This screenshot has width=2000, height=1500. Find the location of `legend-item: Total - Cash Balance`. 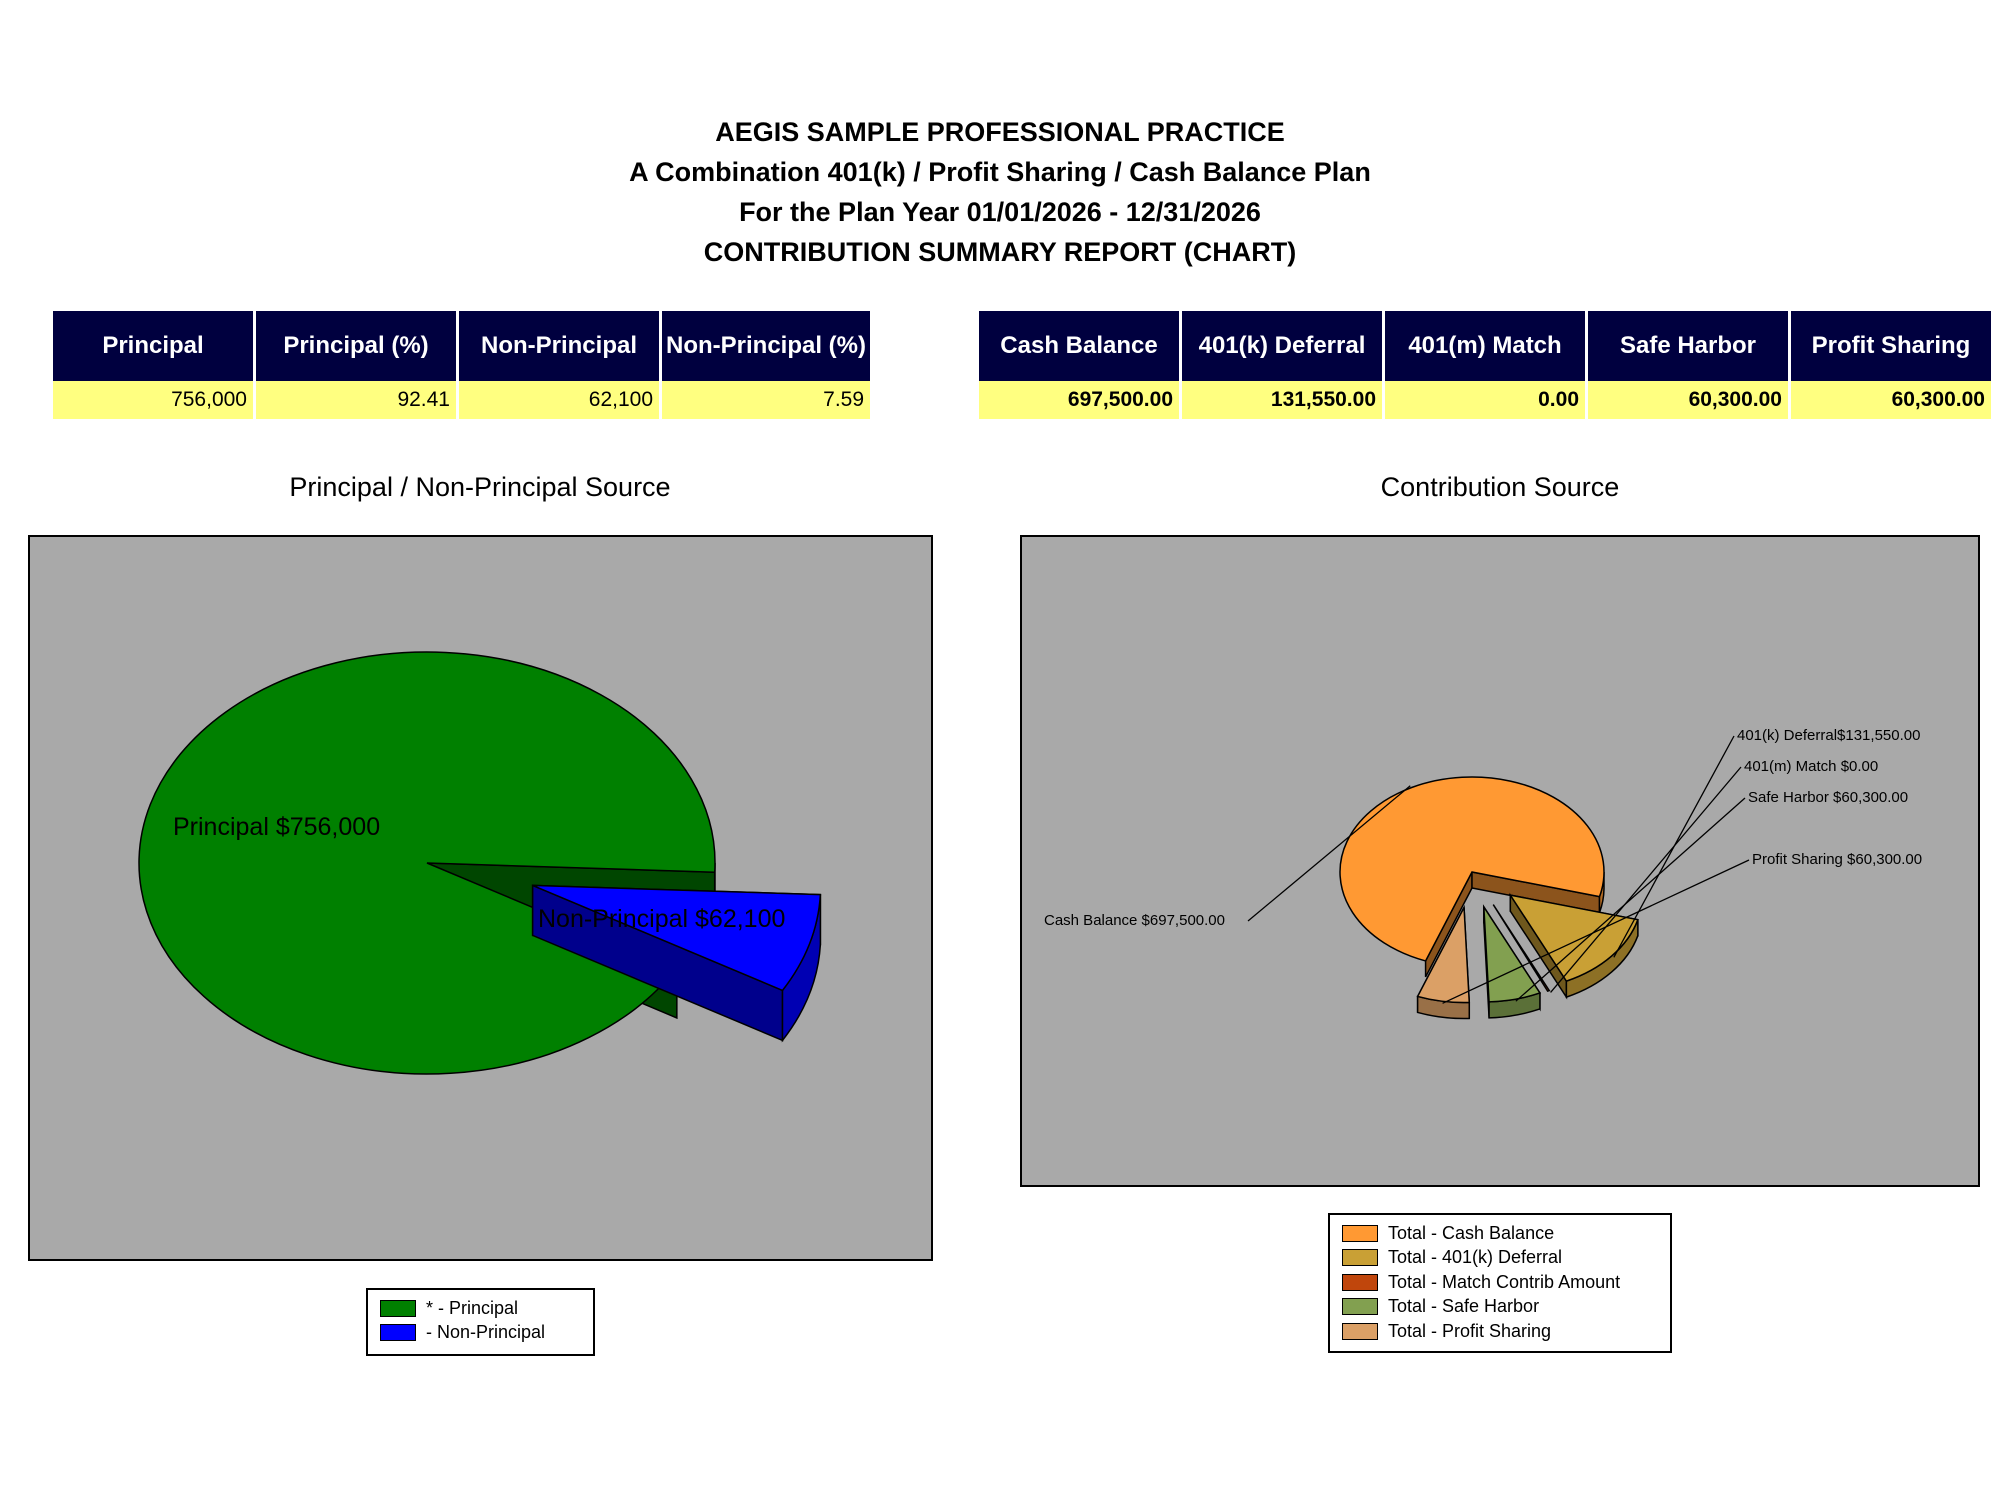

legend-item: Total - Cash Balance is located at coordinates (1500, 1233).